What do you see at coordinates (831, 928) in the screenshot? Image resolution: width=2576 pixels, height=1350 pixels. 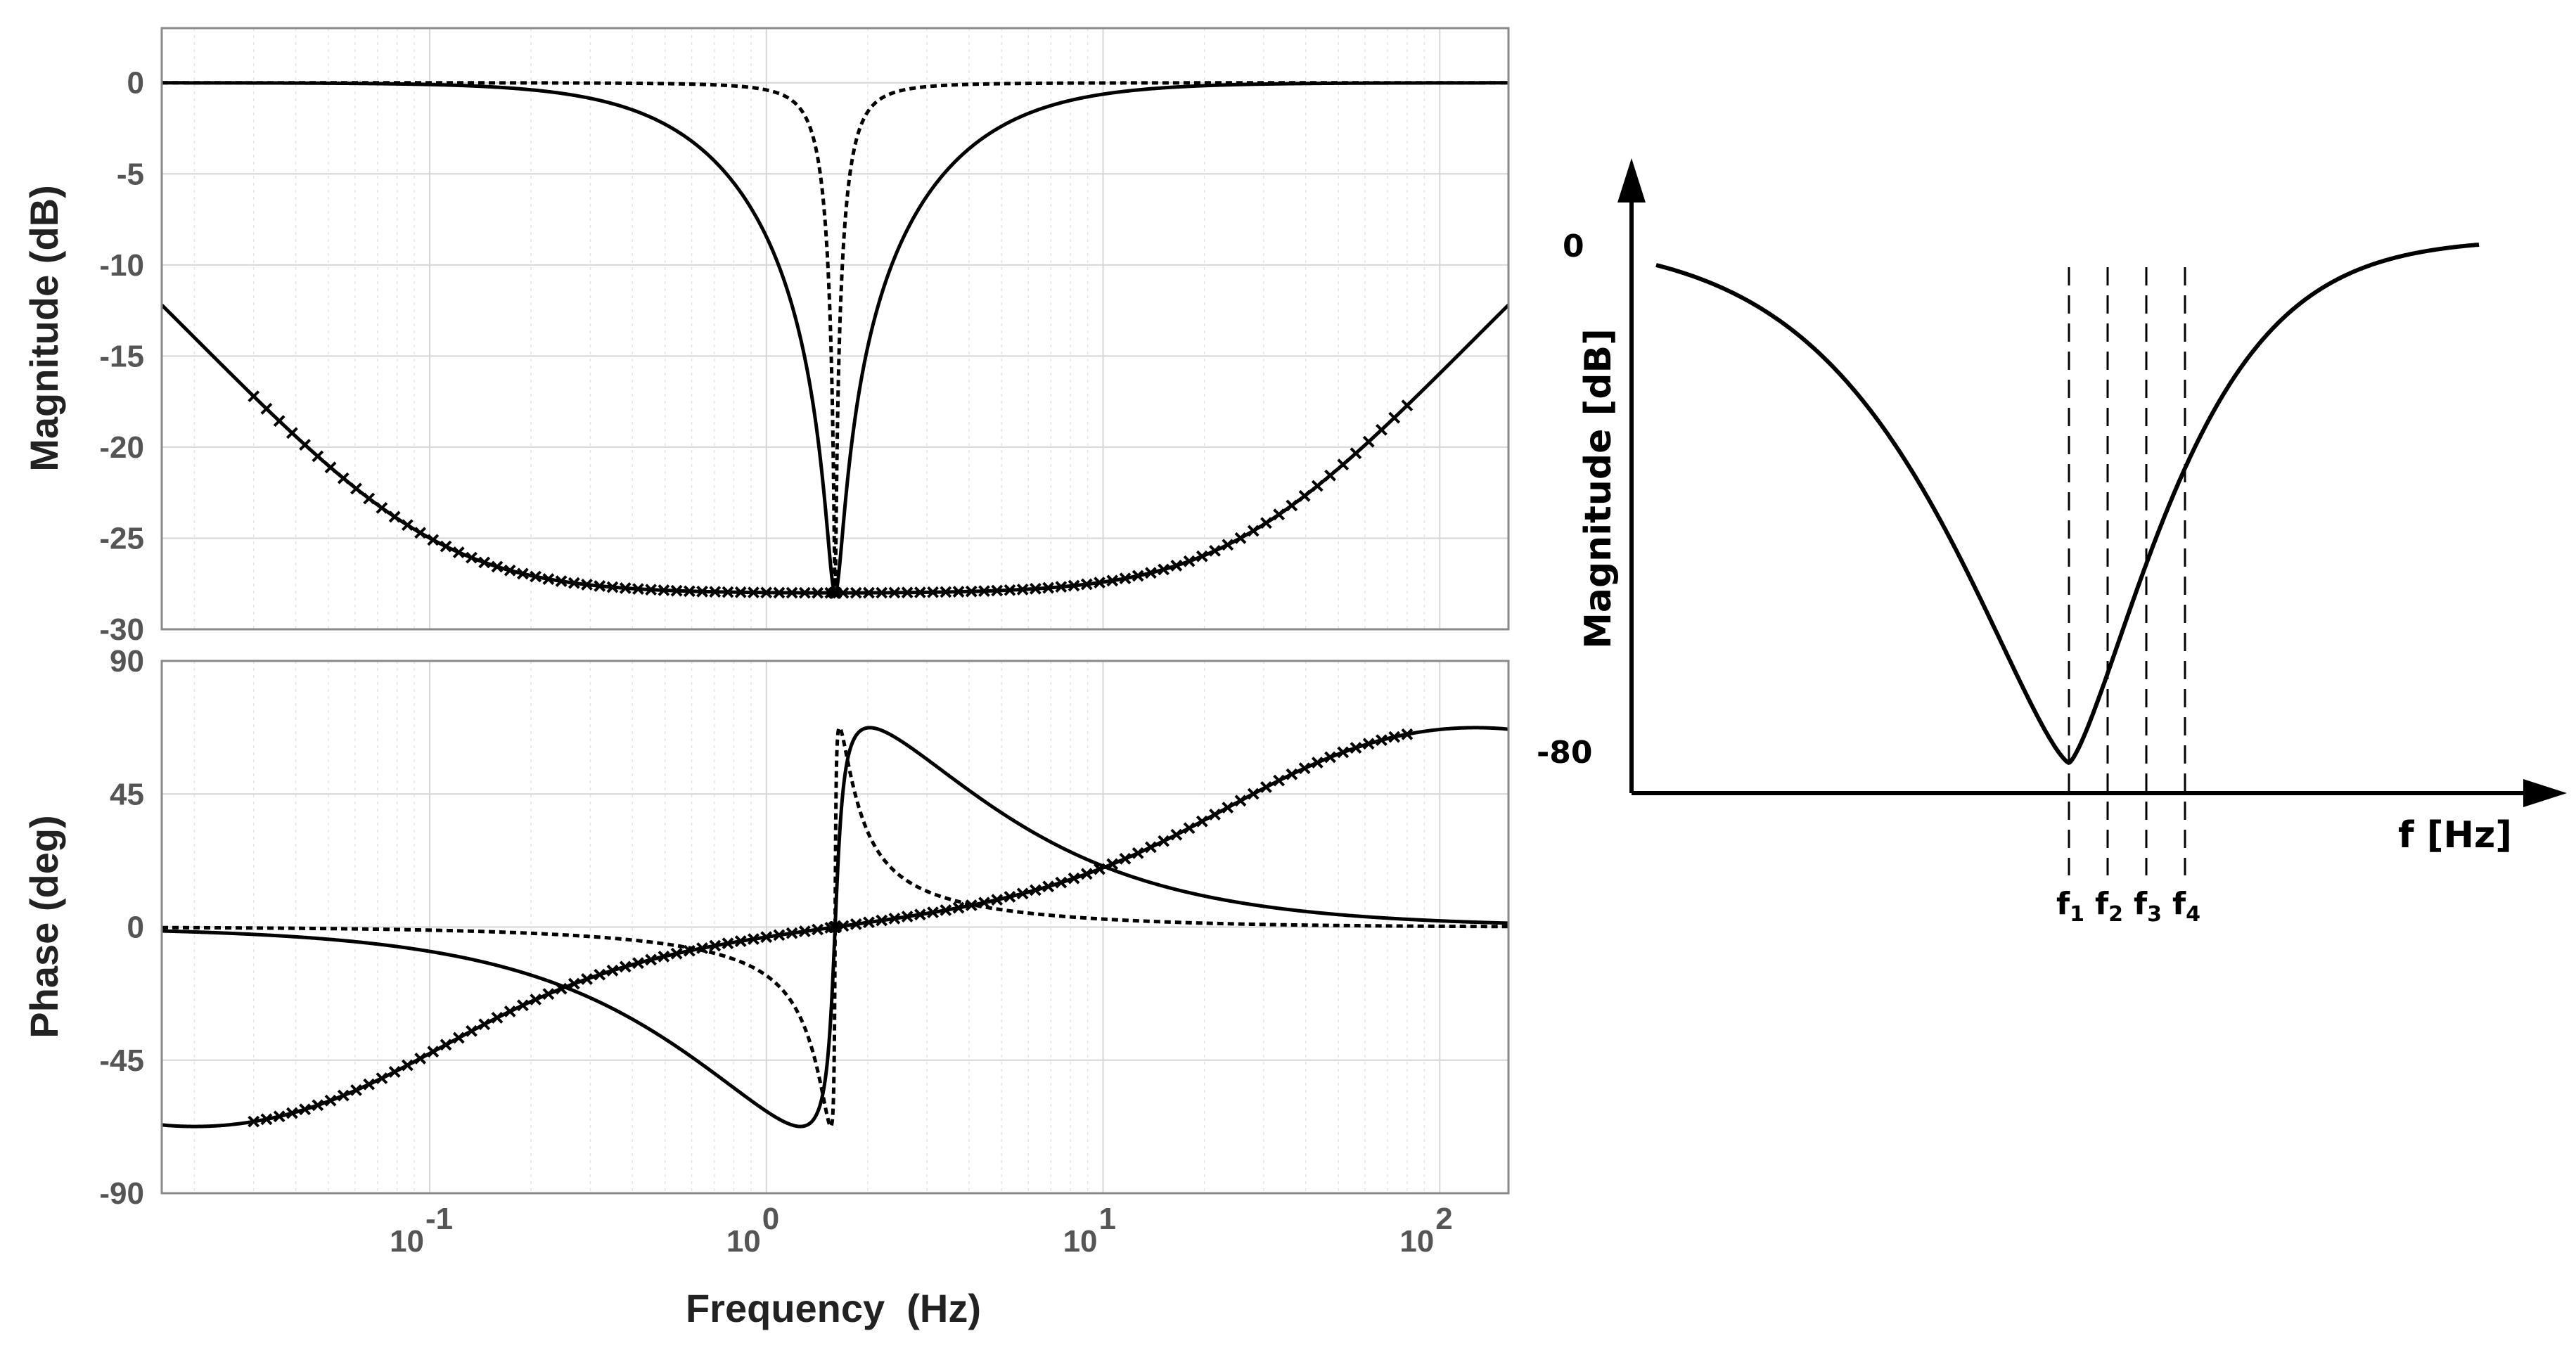 I see `narrow-notch-markers` at bounding box center [831, 928].